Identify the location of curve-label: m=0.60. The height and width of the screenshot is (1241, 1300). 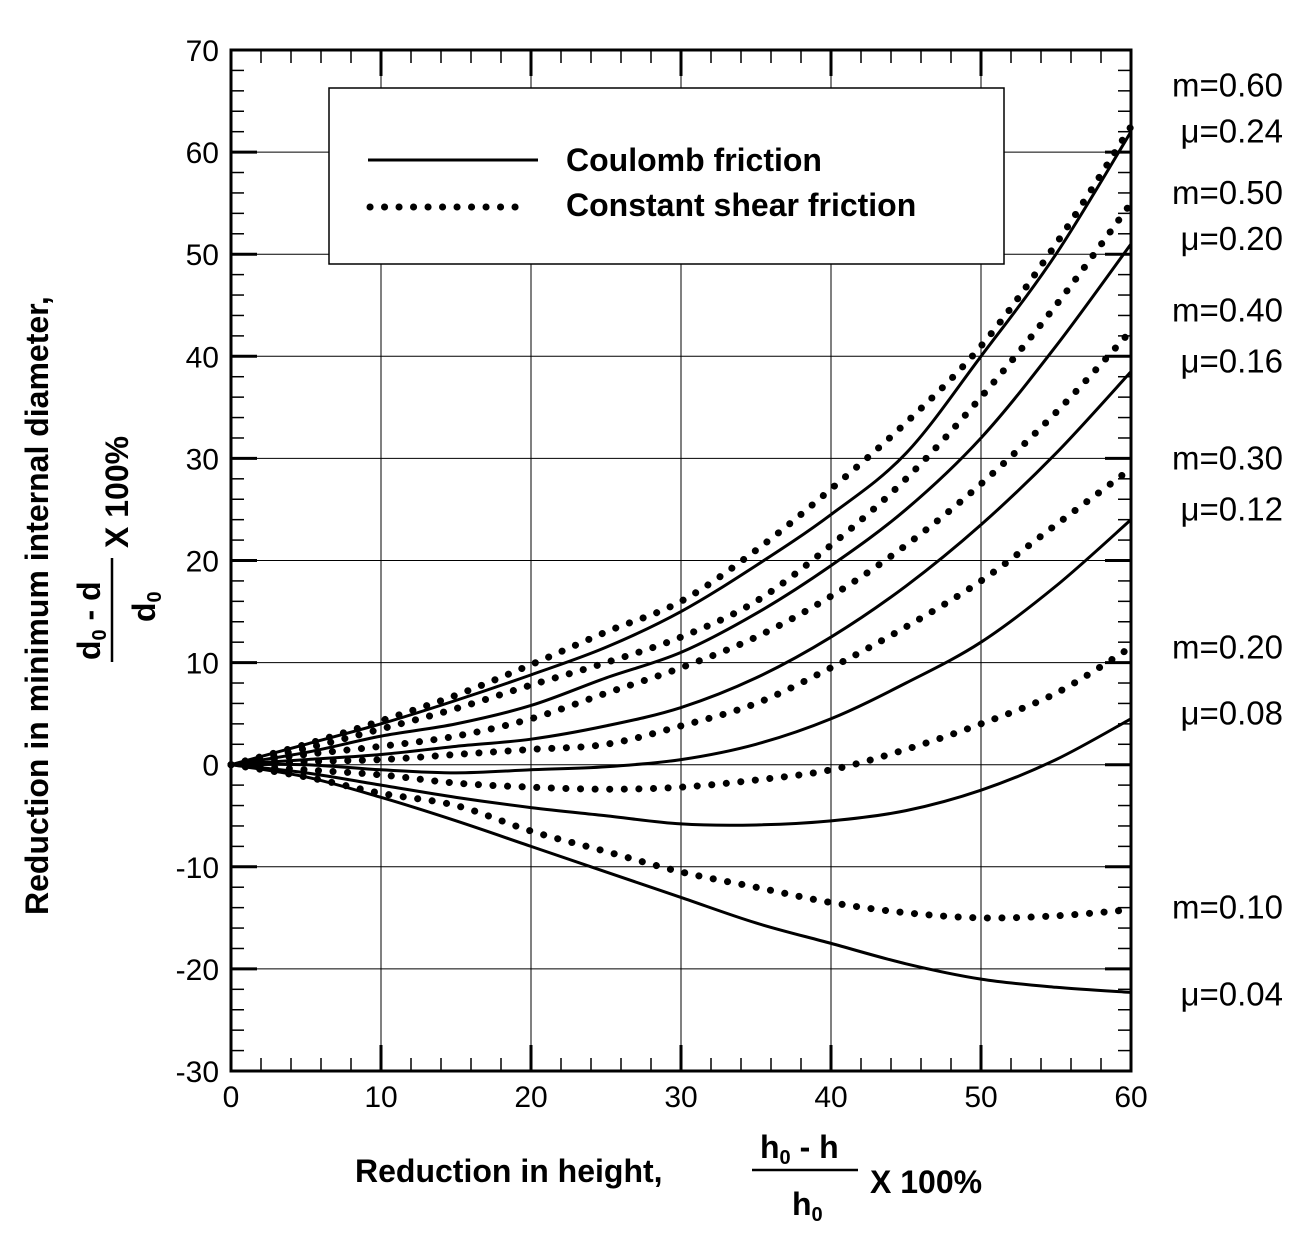
(1227, 85).